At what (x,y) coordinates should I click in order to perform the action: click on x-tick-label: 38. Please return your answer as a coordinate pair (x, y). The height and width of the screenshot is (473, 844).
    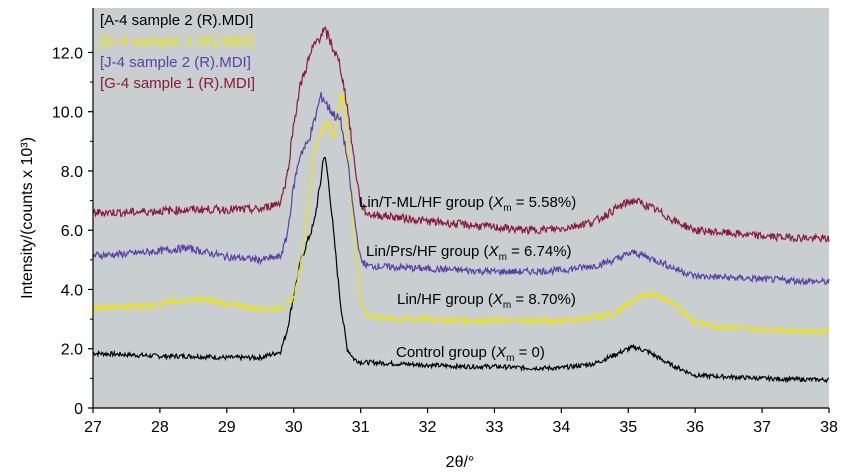
    Looking at the image, I should click on (829, 427).